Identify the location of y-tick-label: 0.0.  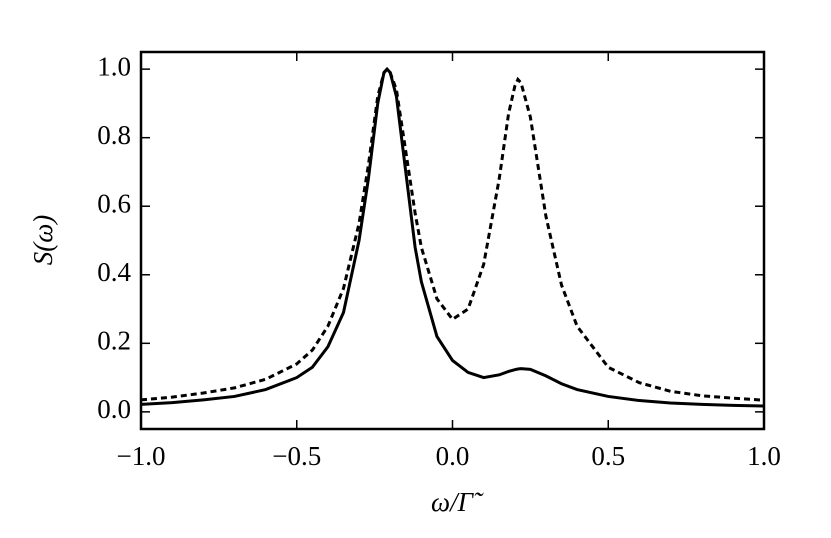
(114, 409).